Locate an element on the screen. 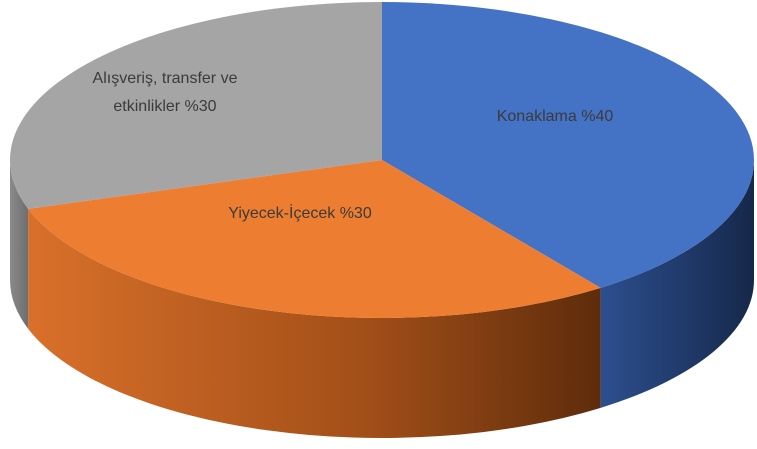 This screenshot has height=449, width=757. category-name: Alışveriş, transfer ve etkinlikler is located at coordinates (165, 92).